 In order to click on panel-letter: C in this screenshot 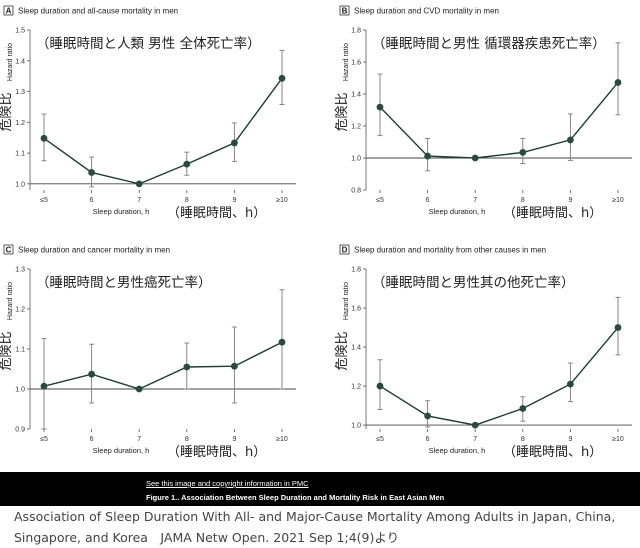, I will do `click(9, 249)`.